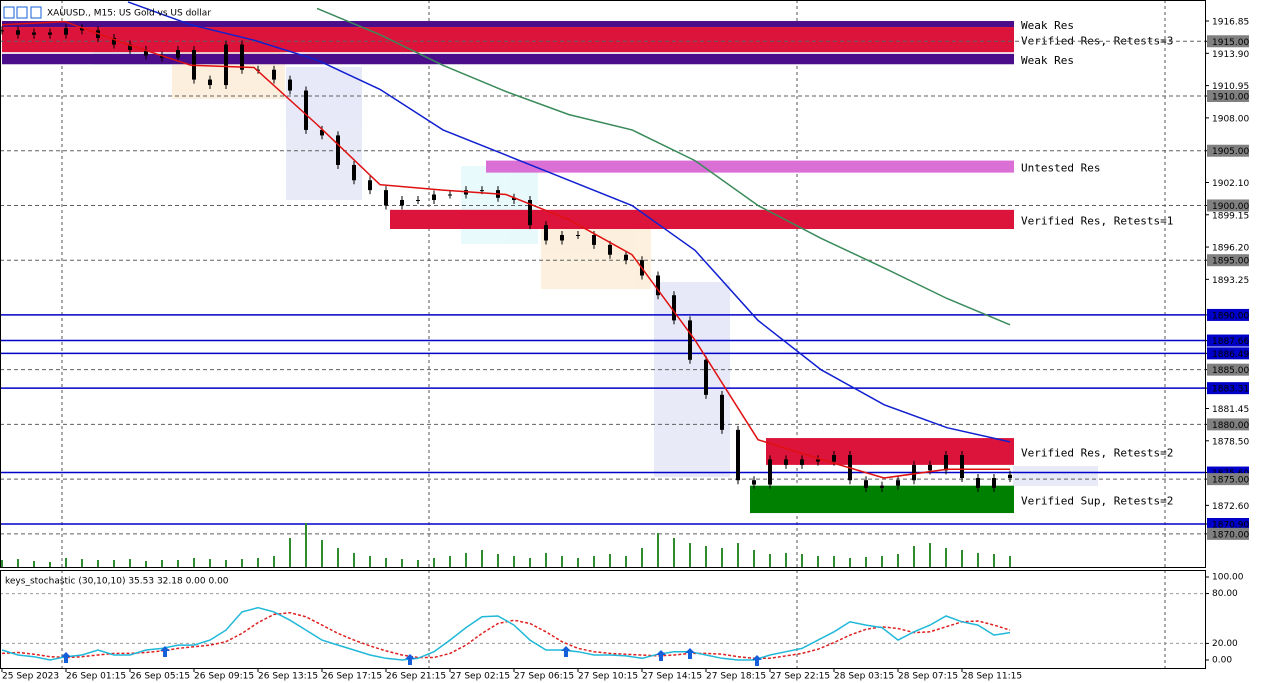 The image size is (1261, 683). I want to click on zone, so click(750, 166).